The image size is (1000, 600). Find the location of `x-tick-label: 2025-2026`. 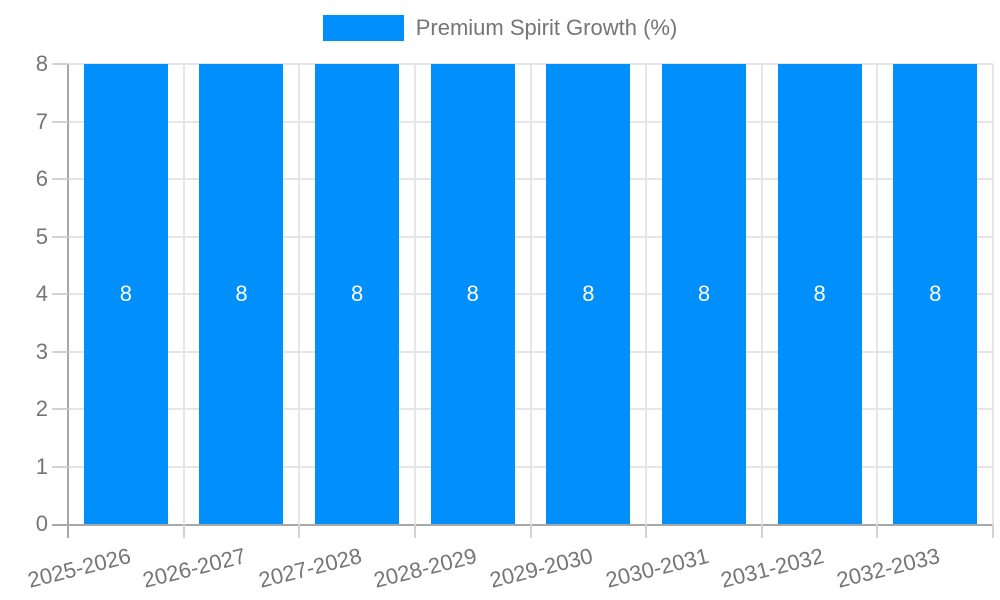

x-tick-label: 2025-2026 is located at coordinates (78, 568).